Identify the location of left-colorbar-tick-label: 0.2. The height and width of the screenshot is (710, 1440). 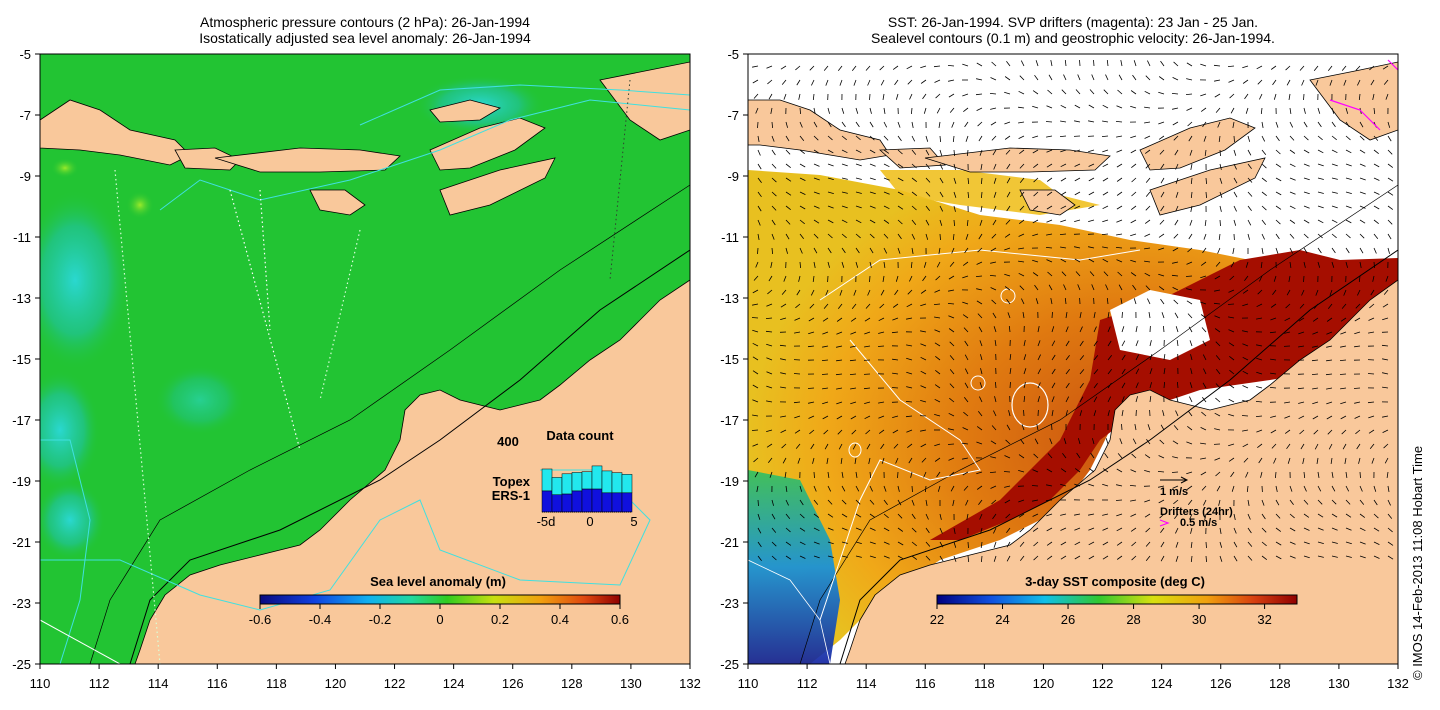
(500, 619).